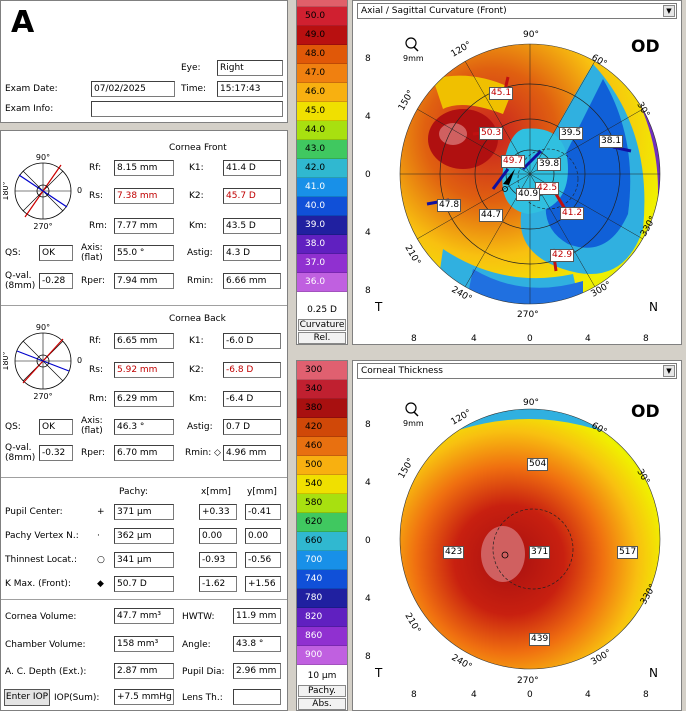 The height and width of the screenshot is (711, 686). Describe the element at coordinates (98, 536) in the screenshot. I see `pachy-row-symbol: ·` at that location.